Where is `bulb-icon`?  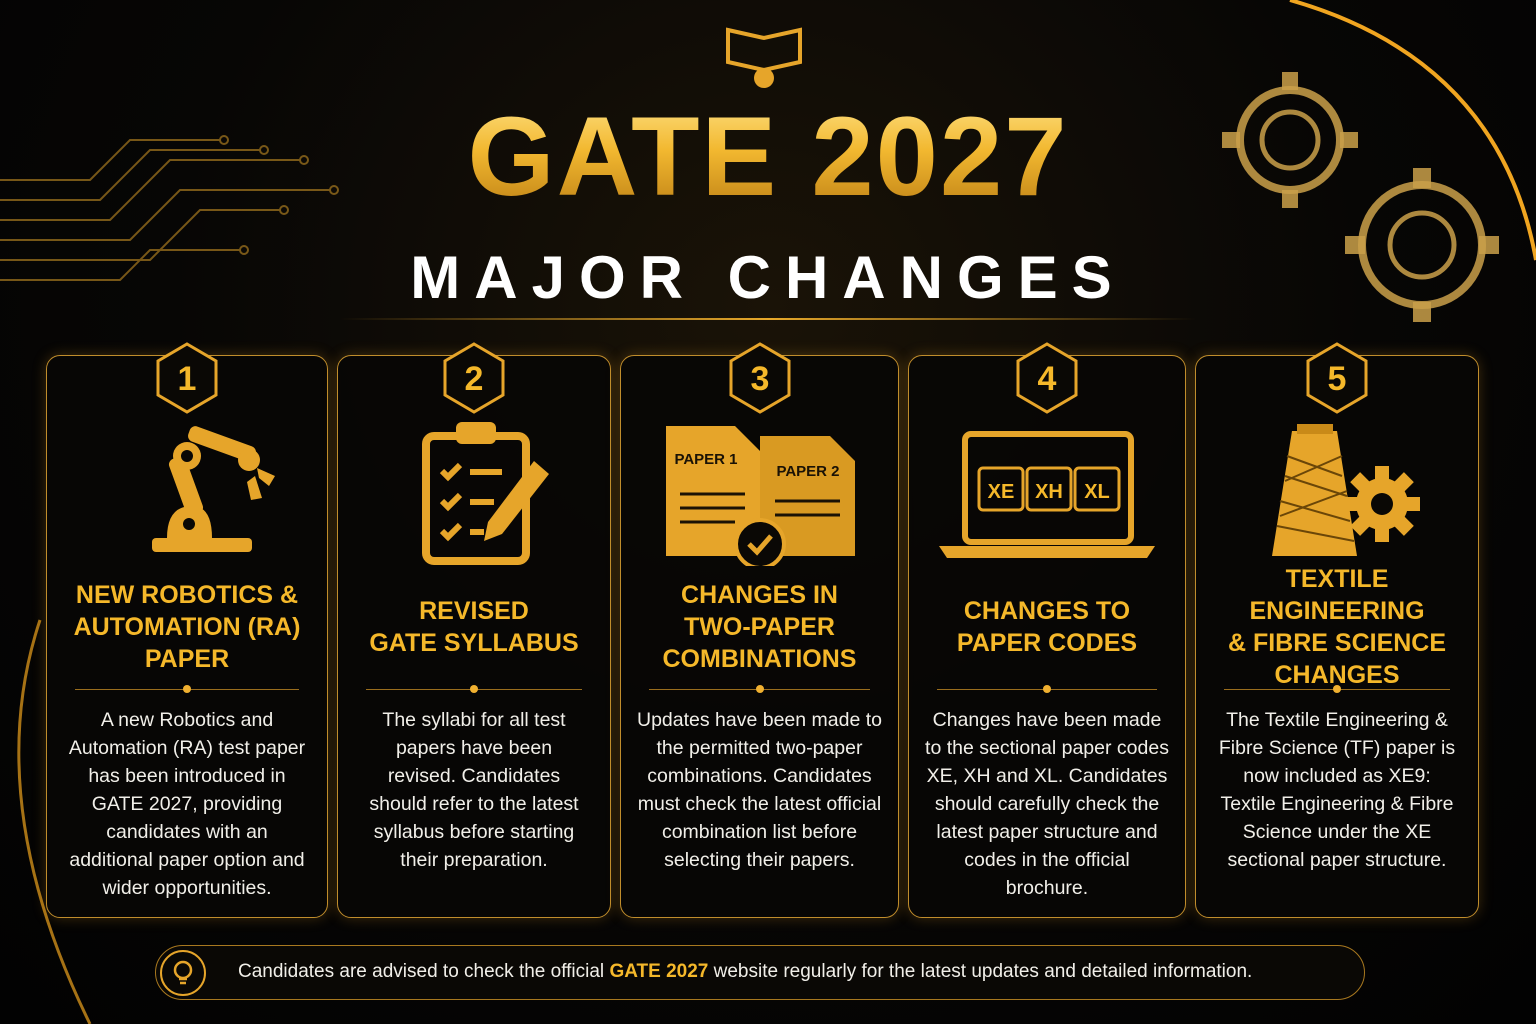 bulb-icon is located at coordinates (183, 973).